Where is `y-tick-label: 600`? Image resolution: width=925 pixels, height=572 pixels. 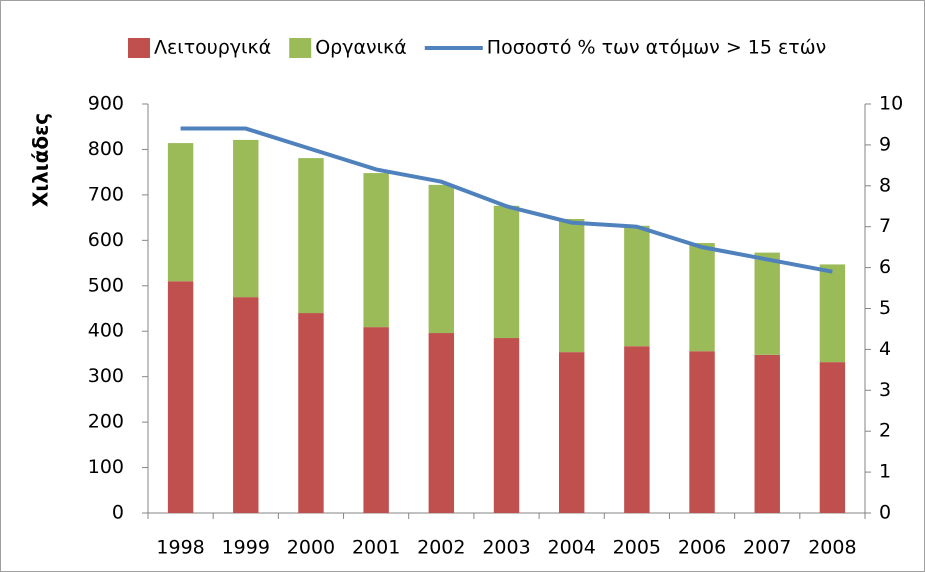
y-tick-label: 600 is located at coordinates (106, 240).